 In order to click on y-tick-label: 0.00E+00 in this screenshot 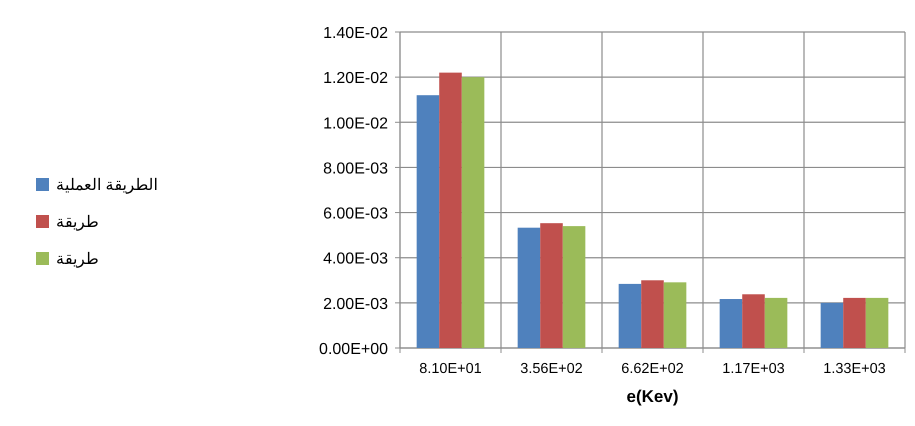, I will do `click(353, 349)`.